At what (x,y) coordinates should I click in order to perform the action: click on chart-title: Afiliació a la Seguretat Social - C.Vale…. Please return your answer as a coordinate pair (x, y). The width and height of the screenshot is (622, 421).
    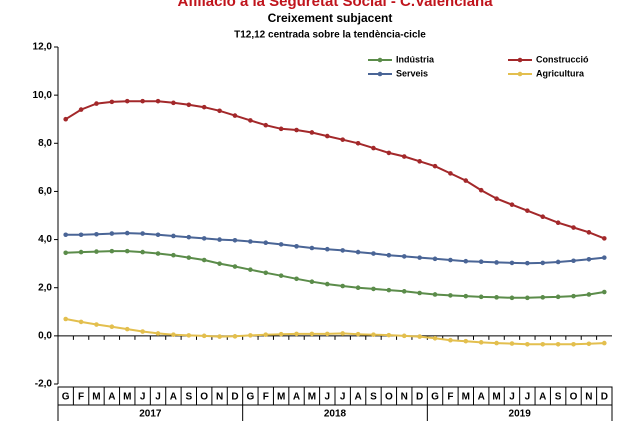
    Looking at the image, I should click on (335, 5).